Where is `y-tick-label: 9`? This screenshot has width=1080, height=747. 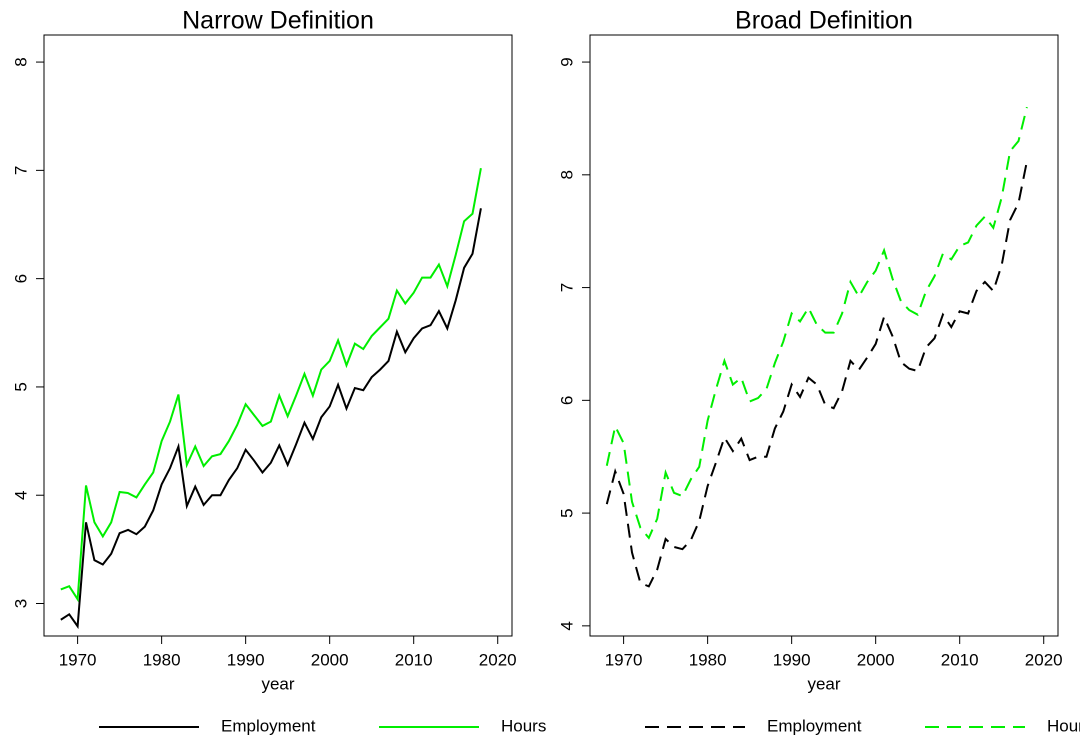 y-tick-label: 9 is located at coordinates (566, 61).